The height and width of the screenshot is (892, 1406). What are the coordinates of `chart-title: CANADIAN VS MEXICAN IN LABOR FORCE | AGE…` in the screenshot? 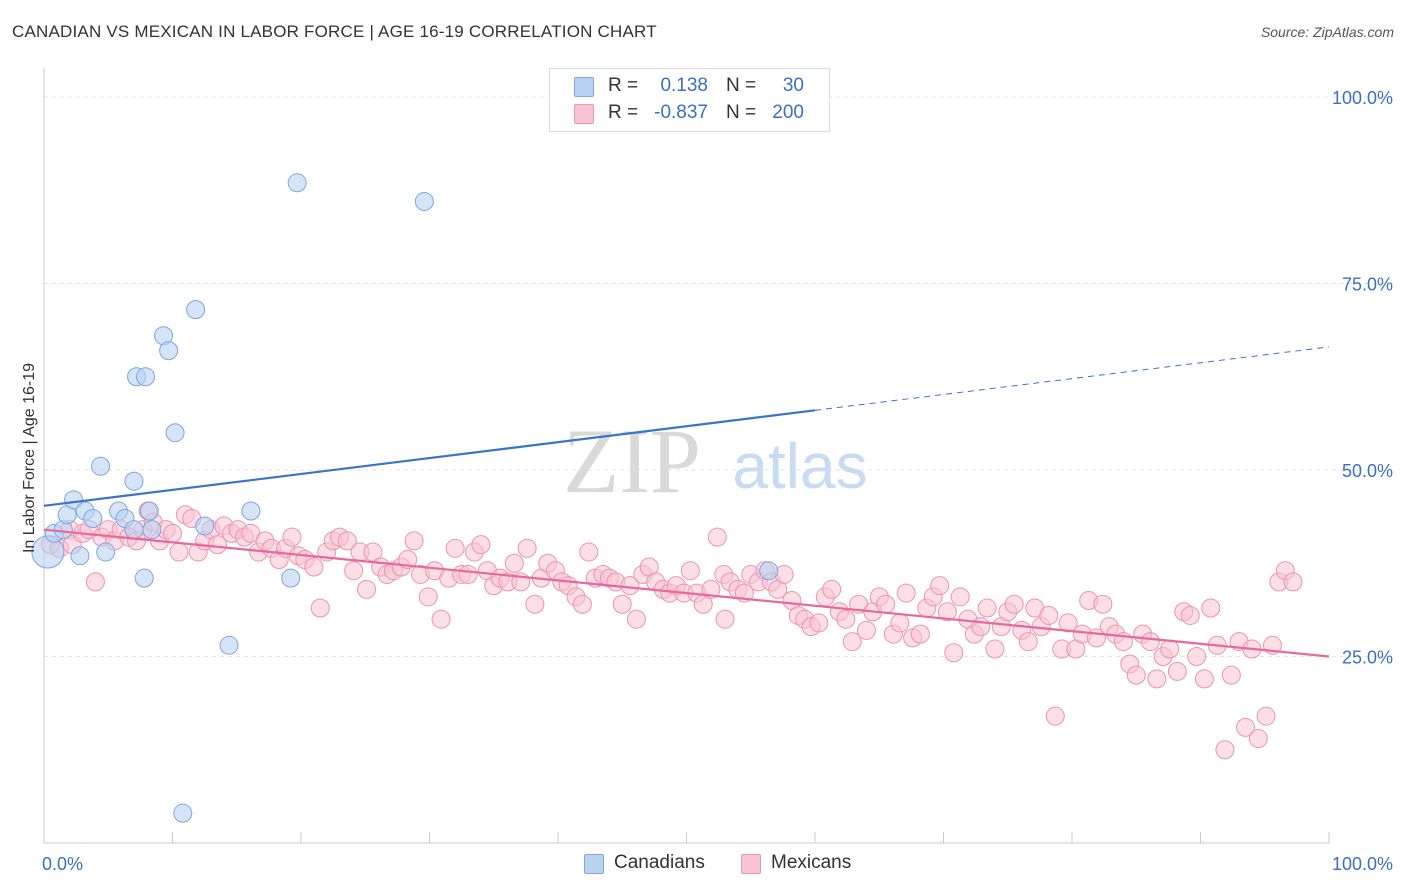 It's located at (334, 31).